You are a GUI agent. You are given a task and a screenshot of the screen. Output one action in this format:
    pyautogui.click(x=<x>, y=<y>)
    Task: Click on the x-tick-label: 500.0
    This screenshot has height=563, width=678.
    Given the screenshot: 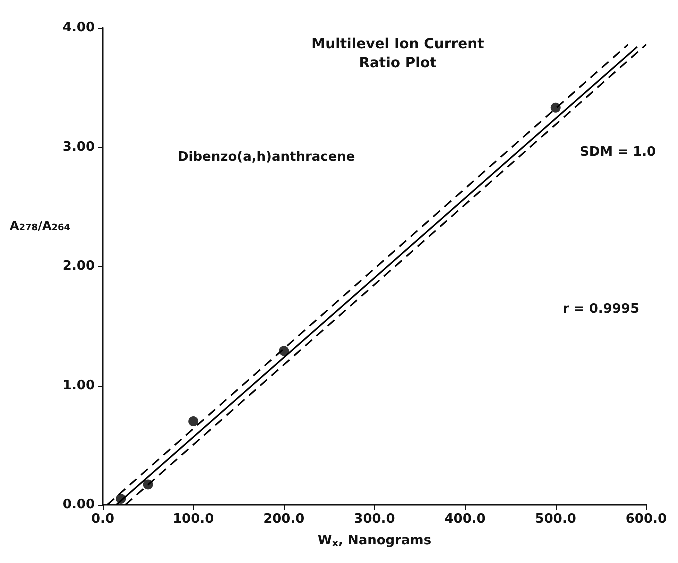 What is the action you would take?
    pyautogui.click(x=555, y=519)
    